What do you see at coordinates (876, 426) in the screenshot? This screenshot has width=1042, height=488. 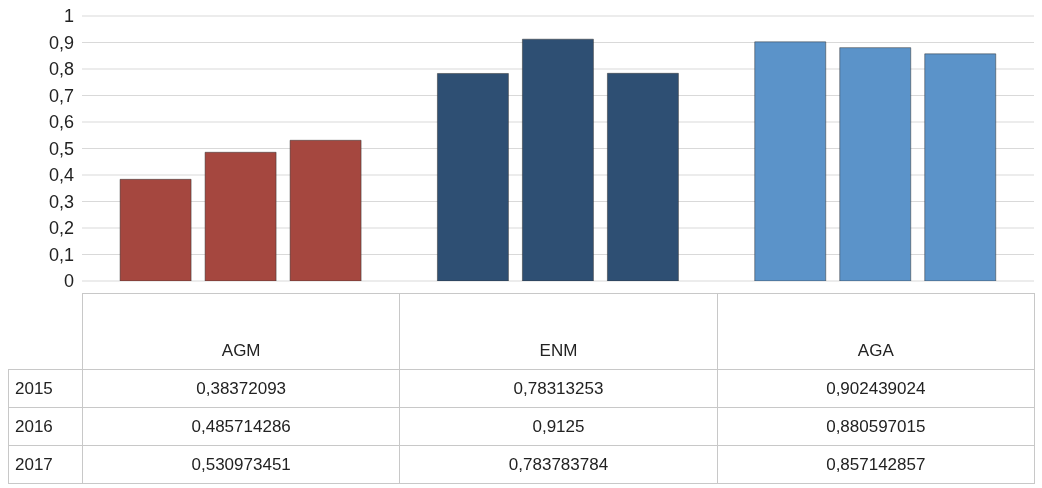 I see `data-label: 0,880597015` at bounding box center [876, 426].